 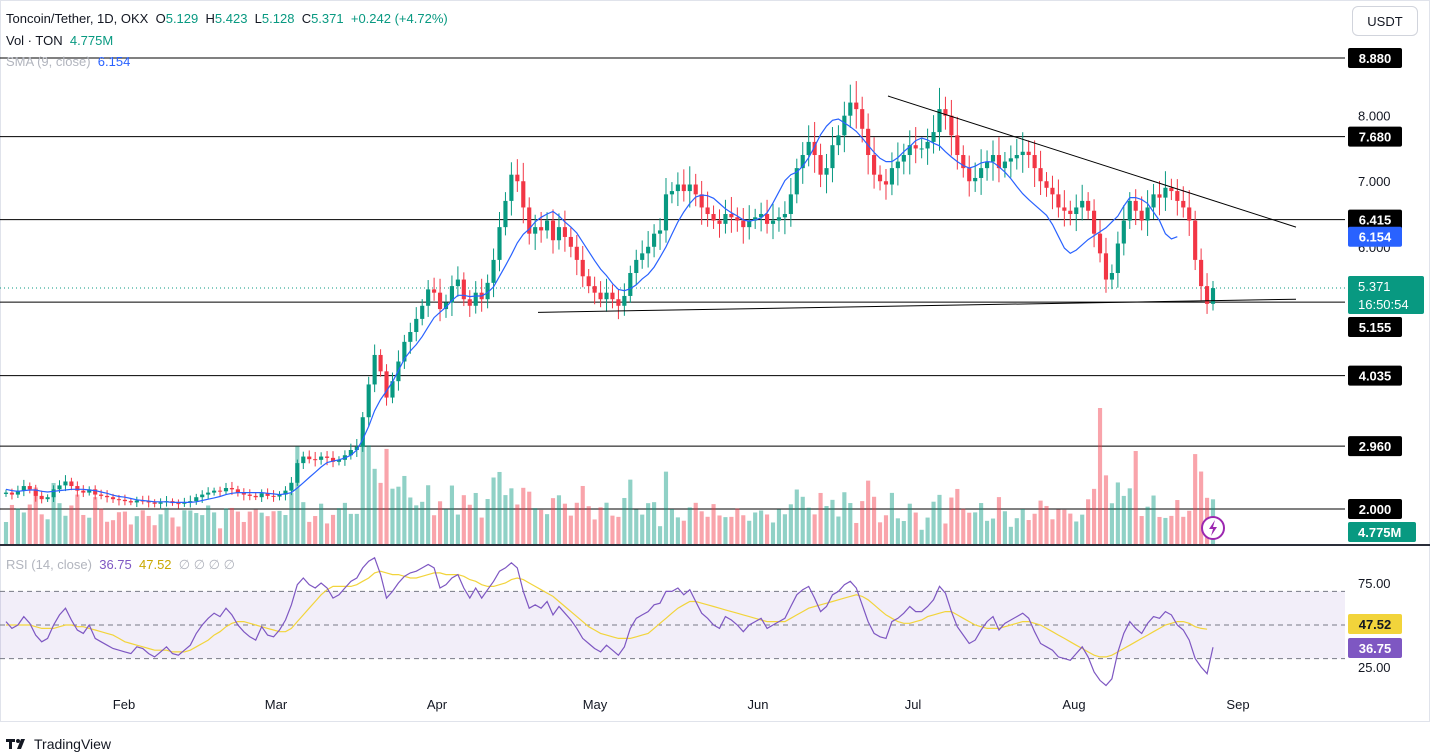 I want to click on rsi-extra-values: ∅ ∅ ∅ ∅, so click(x=206, y=564).